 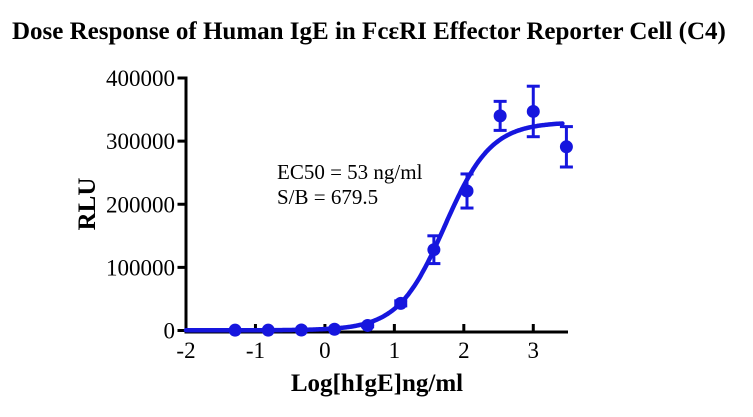 What do you see at coordinates (140, 267) in the screenshot?
I see `y-tick-label: 100000` at bounding box center [140, 267].